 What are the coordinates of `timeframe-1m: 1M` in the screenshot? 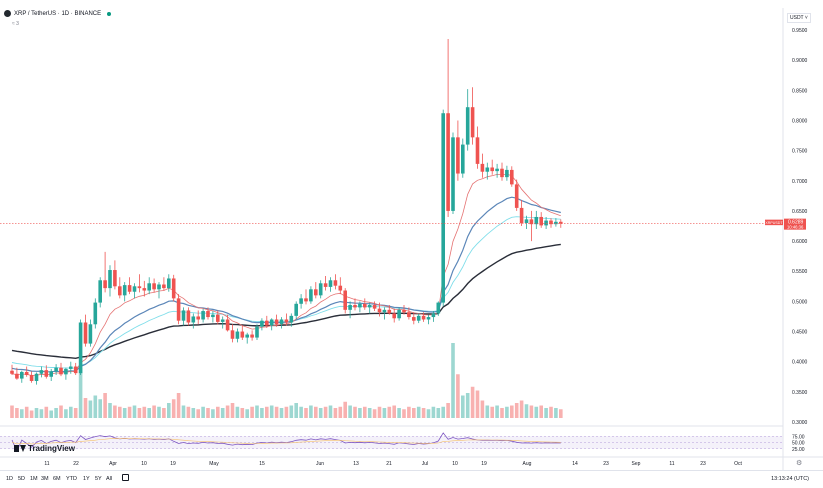 It's located at (34, 479).